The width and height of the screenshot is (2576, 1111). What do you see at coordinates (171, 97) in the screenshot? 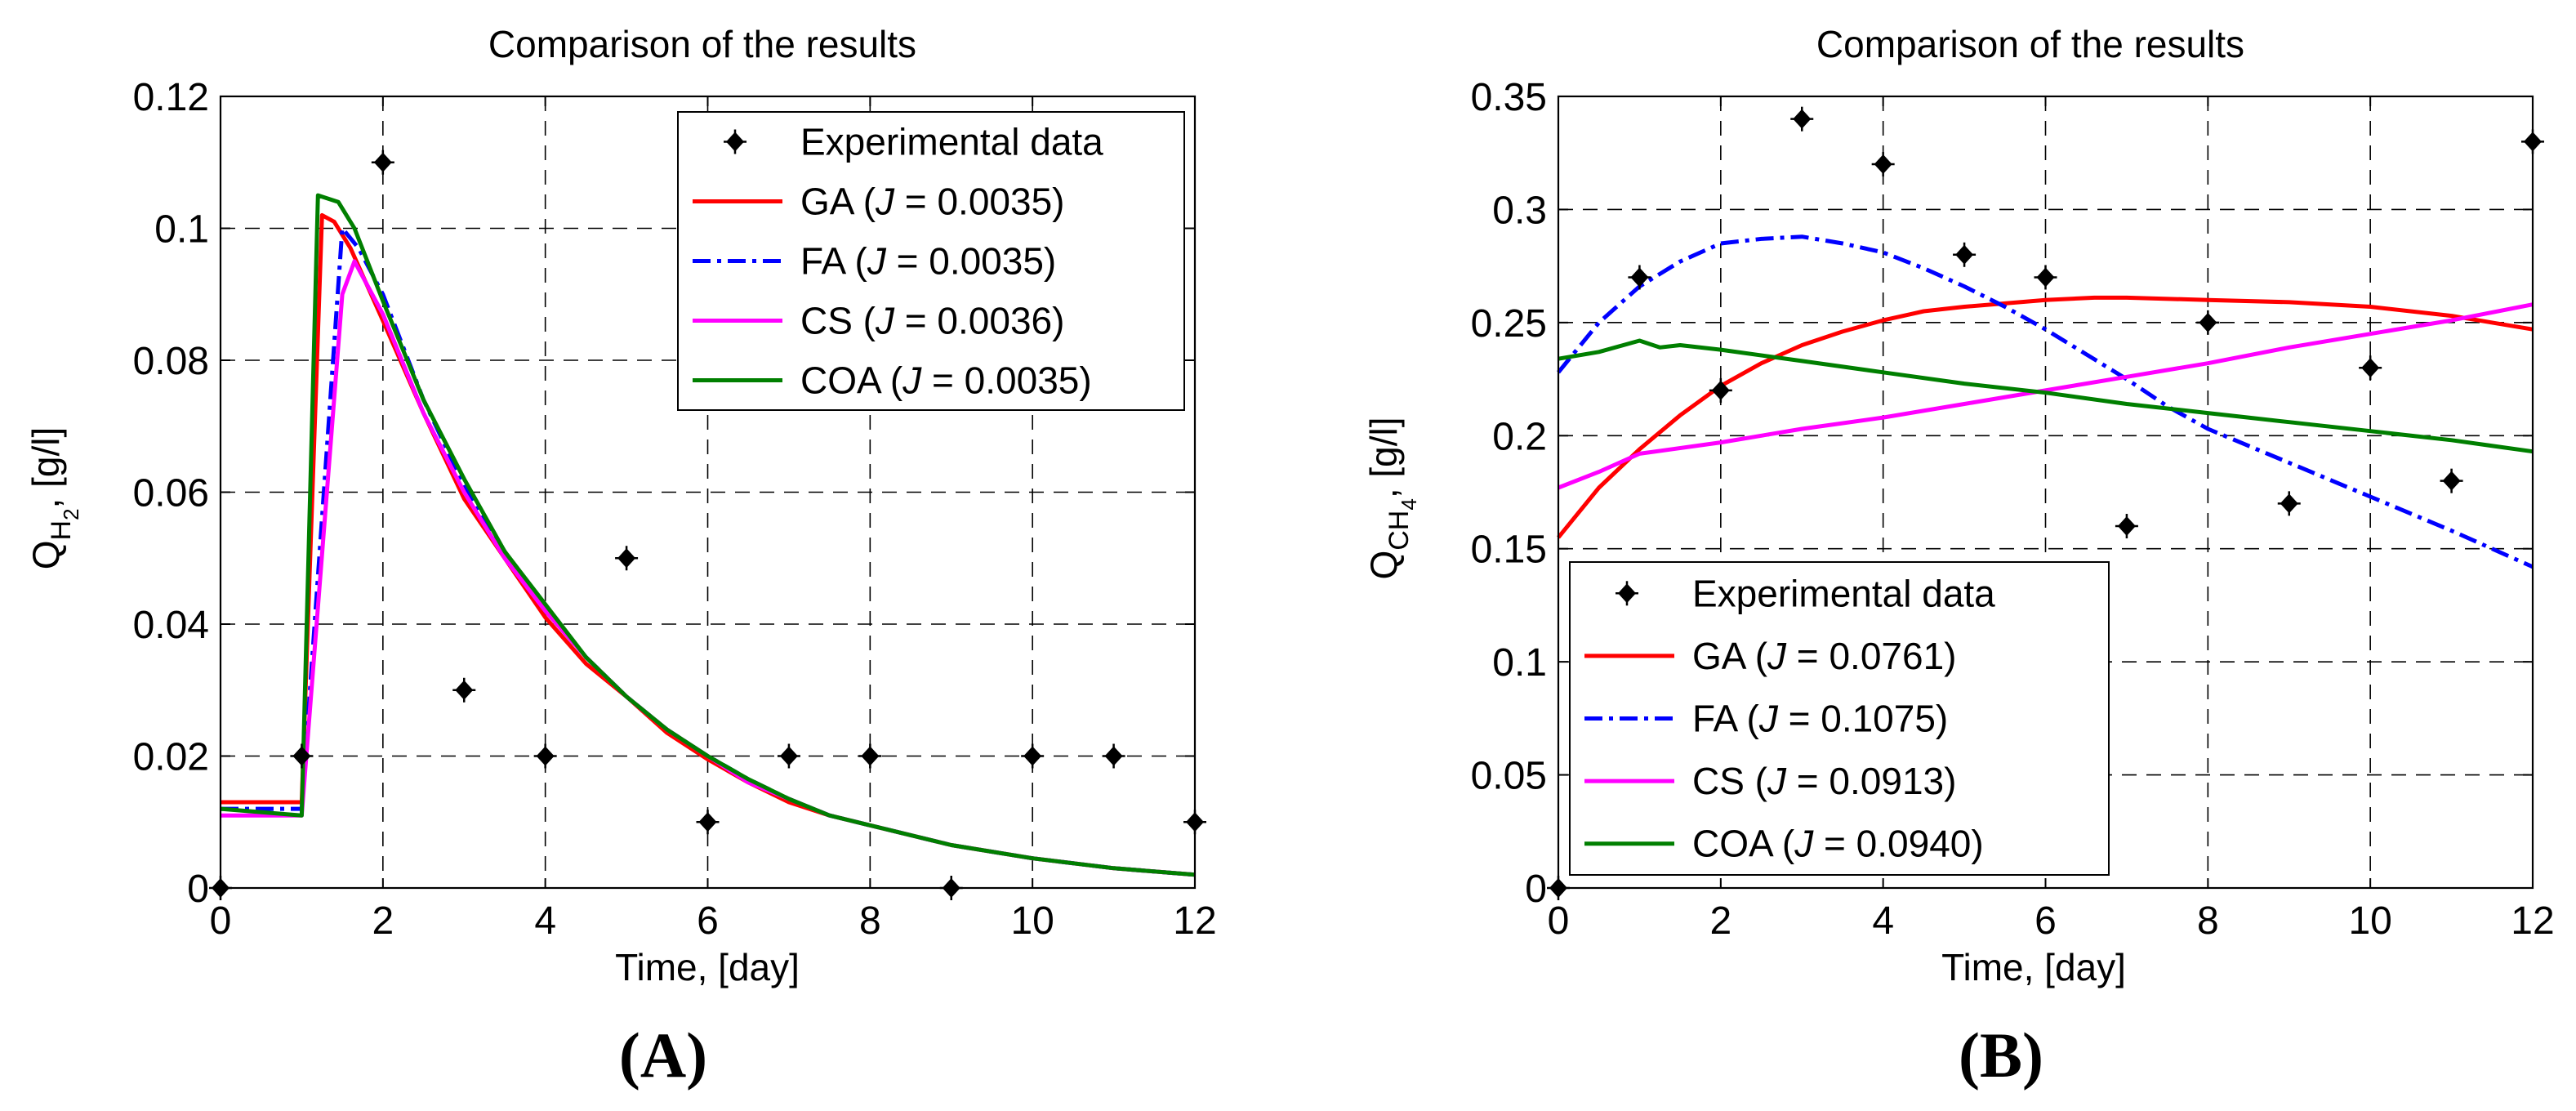
I see `y-tick-label: 0.12` at bounding box center [171, 97].